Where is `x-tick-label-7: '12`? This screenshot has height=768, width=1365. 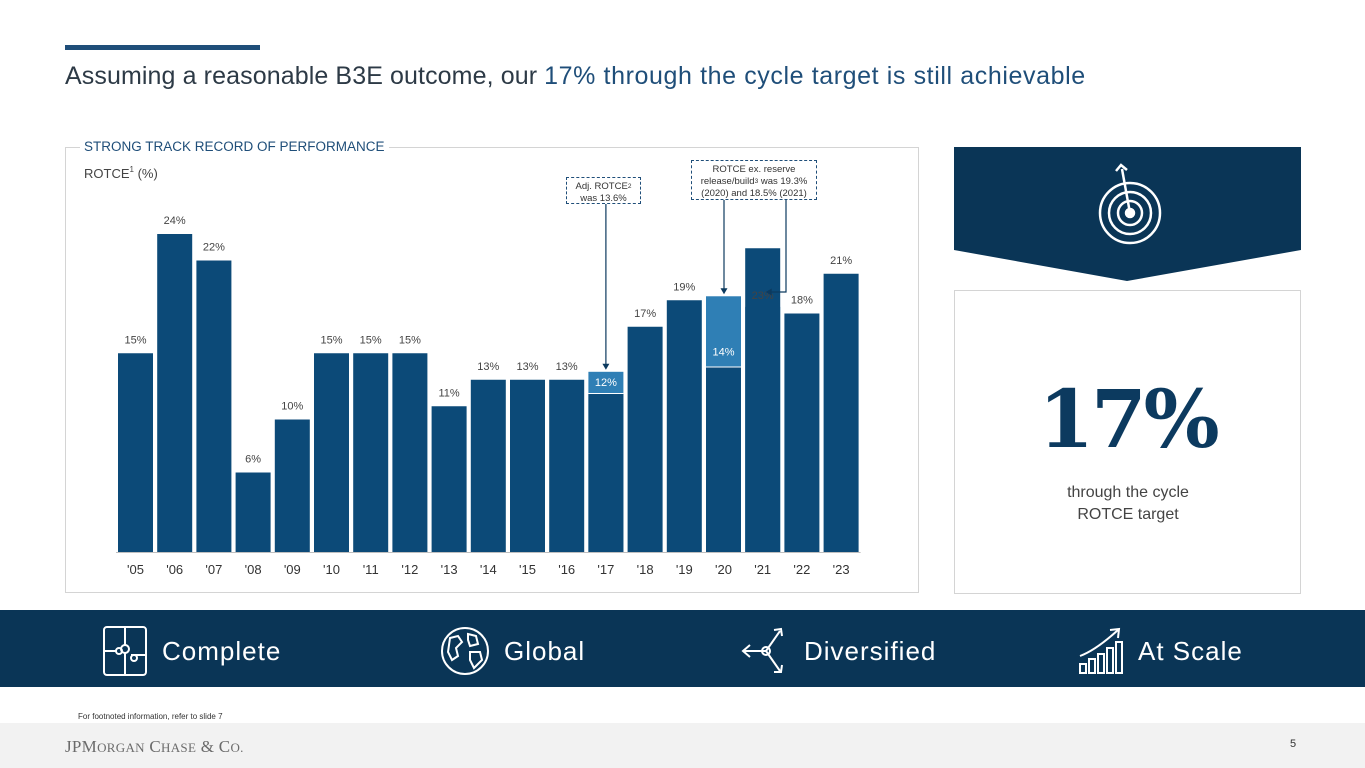
x-tick-label-7: '12 is located at coordinates (409, 569).